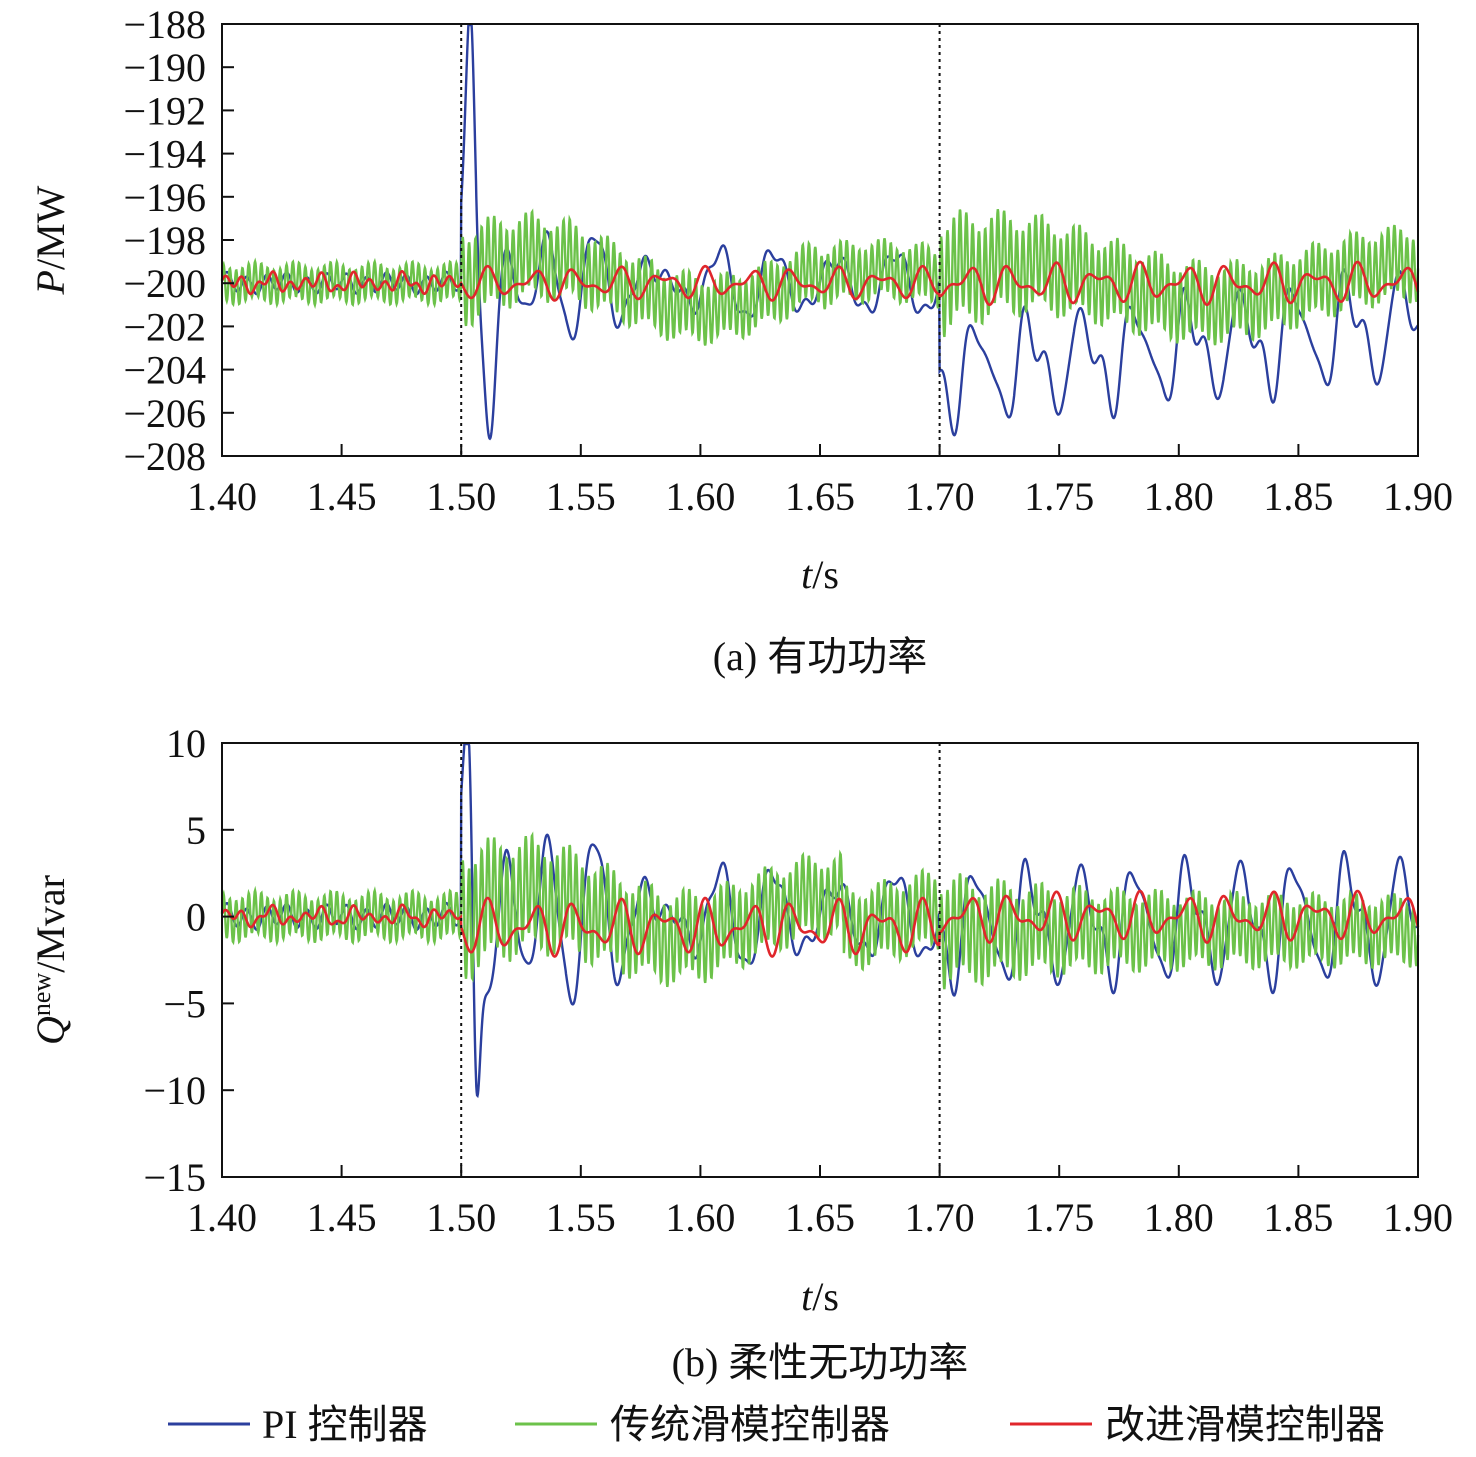  I want to click on legend-label-improved: 改进滑模控制器, so click(1245, 1424).